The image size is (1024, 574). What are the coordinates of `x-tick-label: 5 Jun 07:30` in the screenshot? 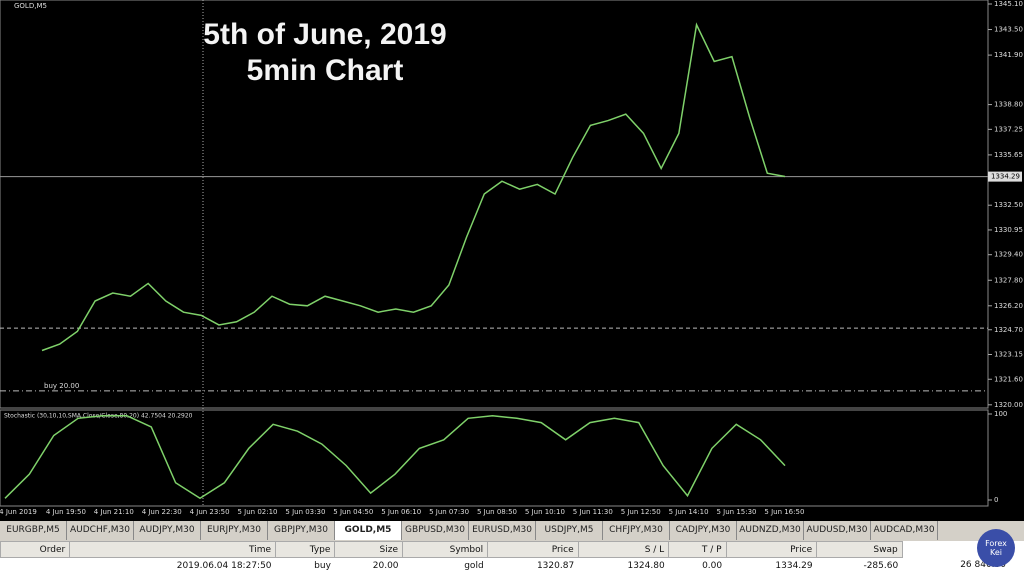 It's located at (449, 512).